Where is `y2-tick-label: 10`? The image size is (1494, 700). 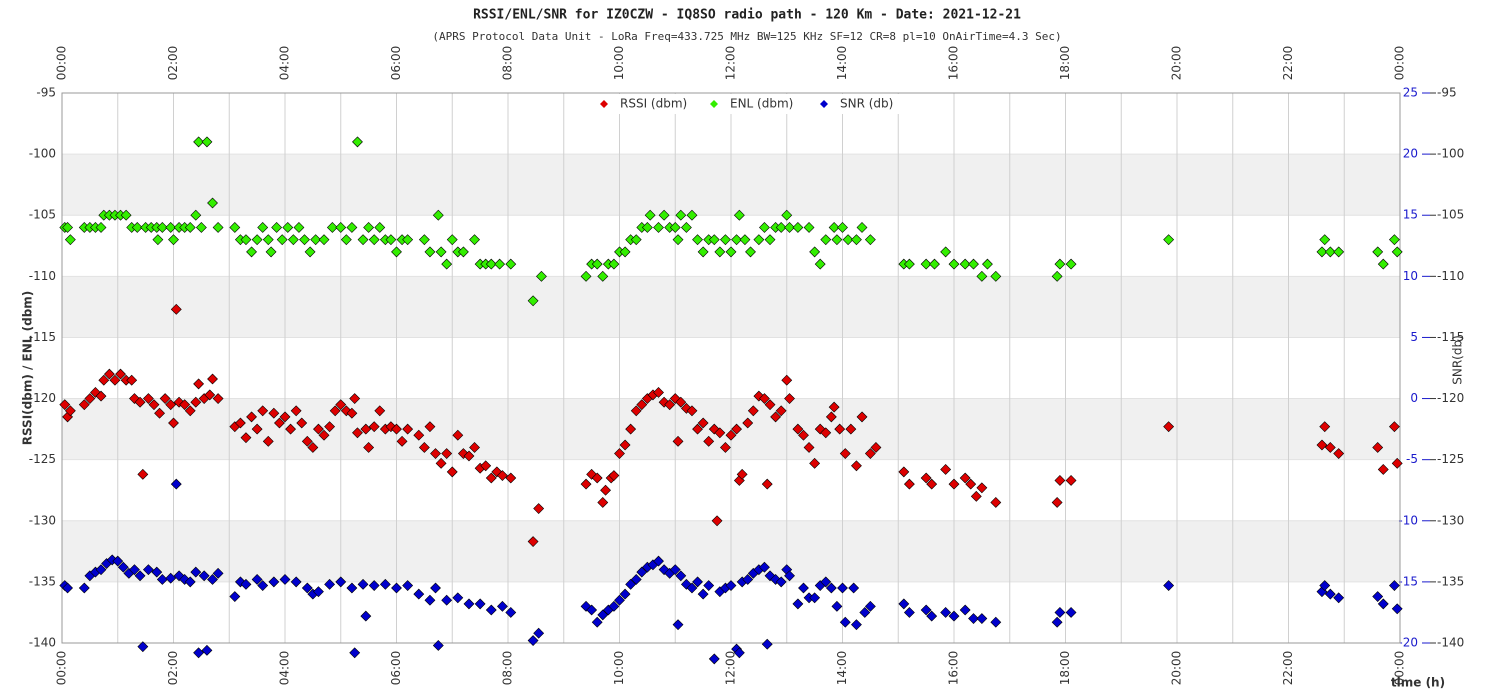 y2-tick-label: 10 is located at coordinates (1410, 276).